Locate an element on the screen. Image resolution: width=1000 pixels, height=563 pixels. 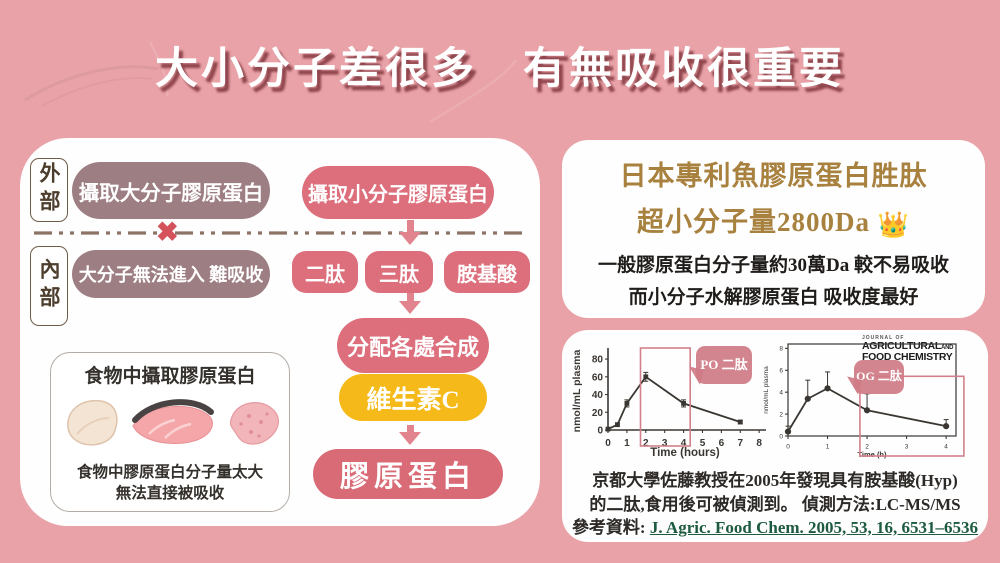
po-peptide-bubble: PO 二肽 is located at coordinates (724, 365).